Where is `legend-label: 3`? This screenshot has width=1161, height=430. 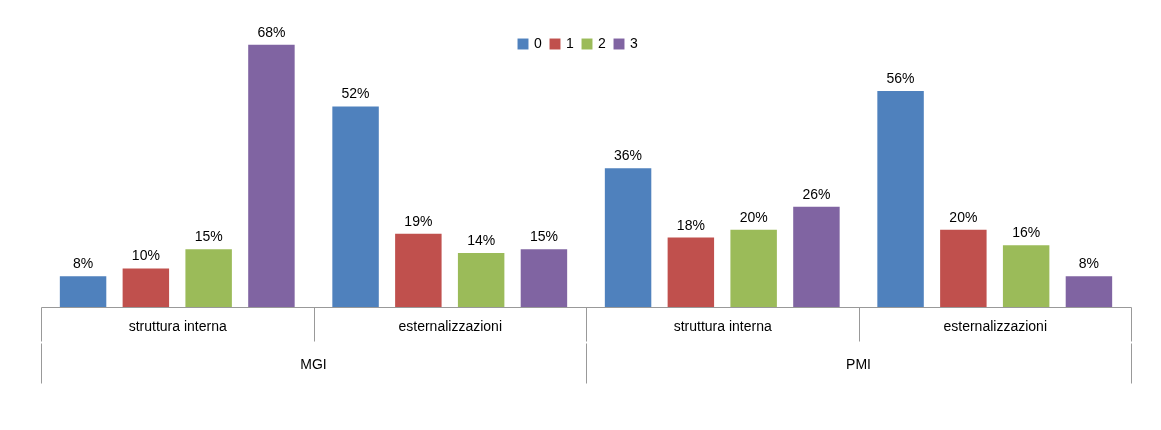
legend-label: 3 is located at coordinates (634, 43).